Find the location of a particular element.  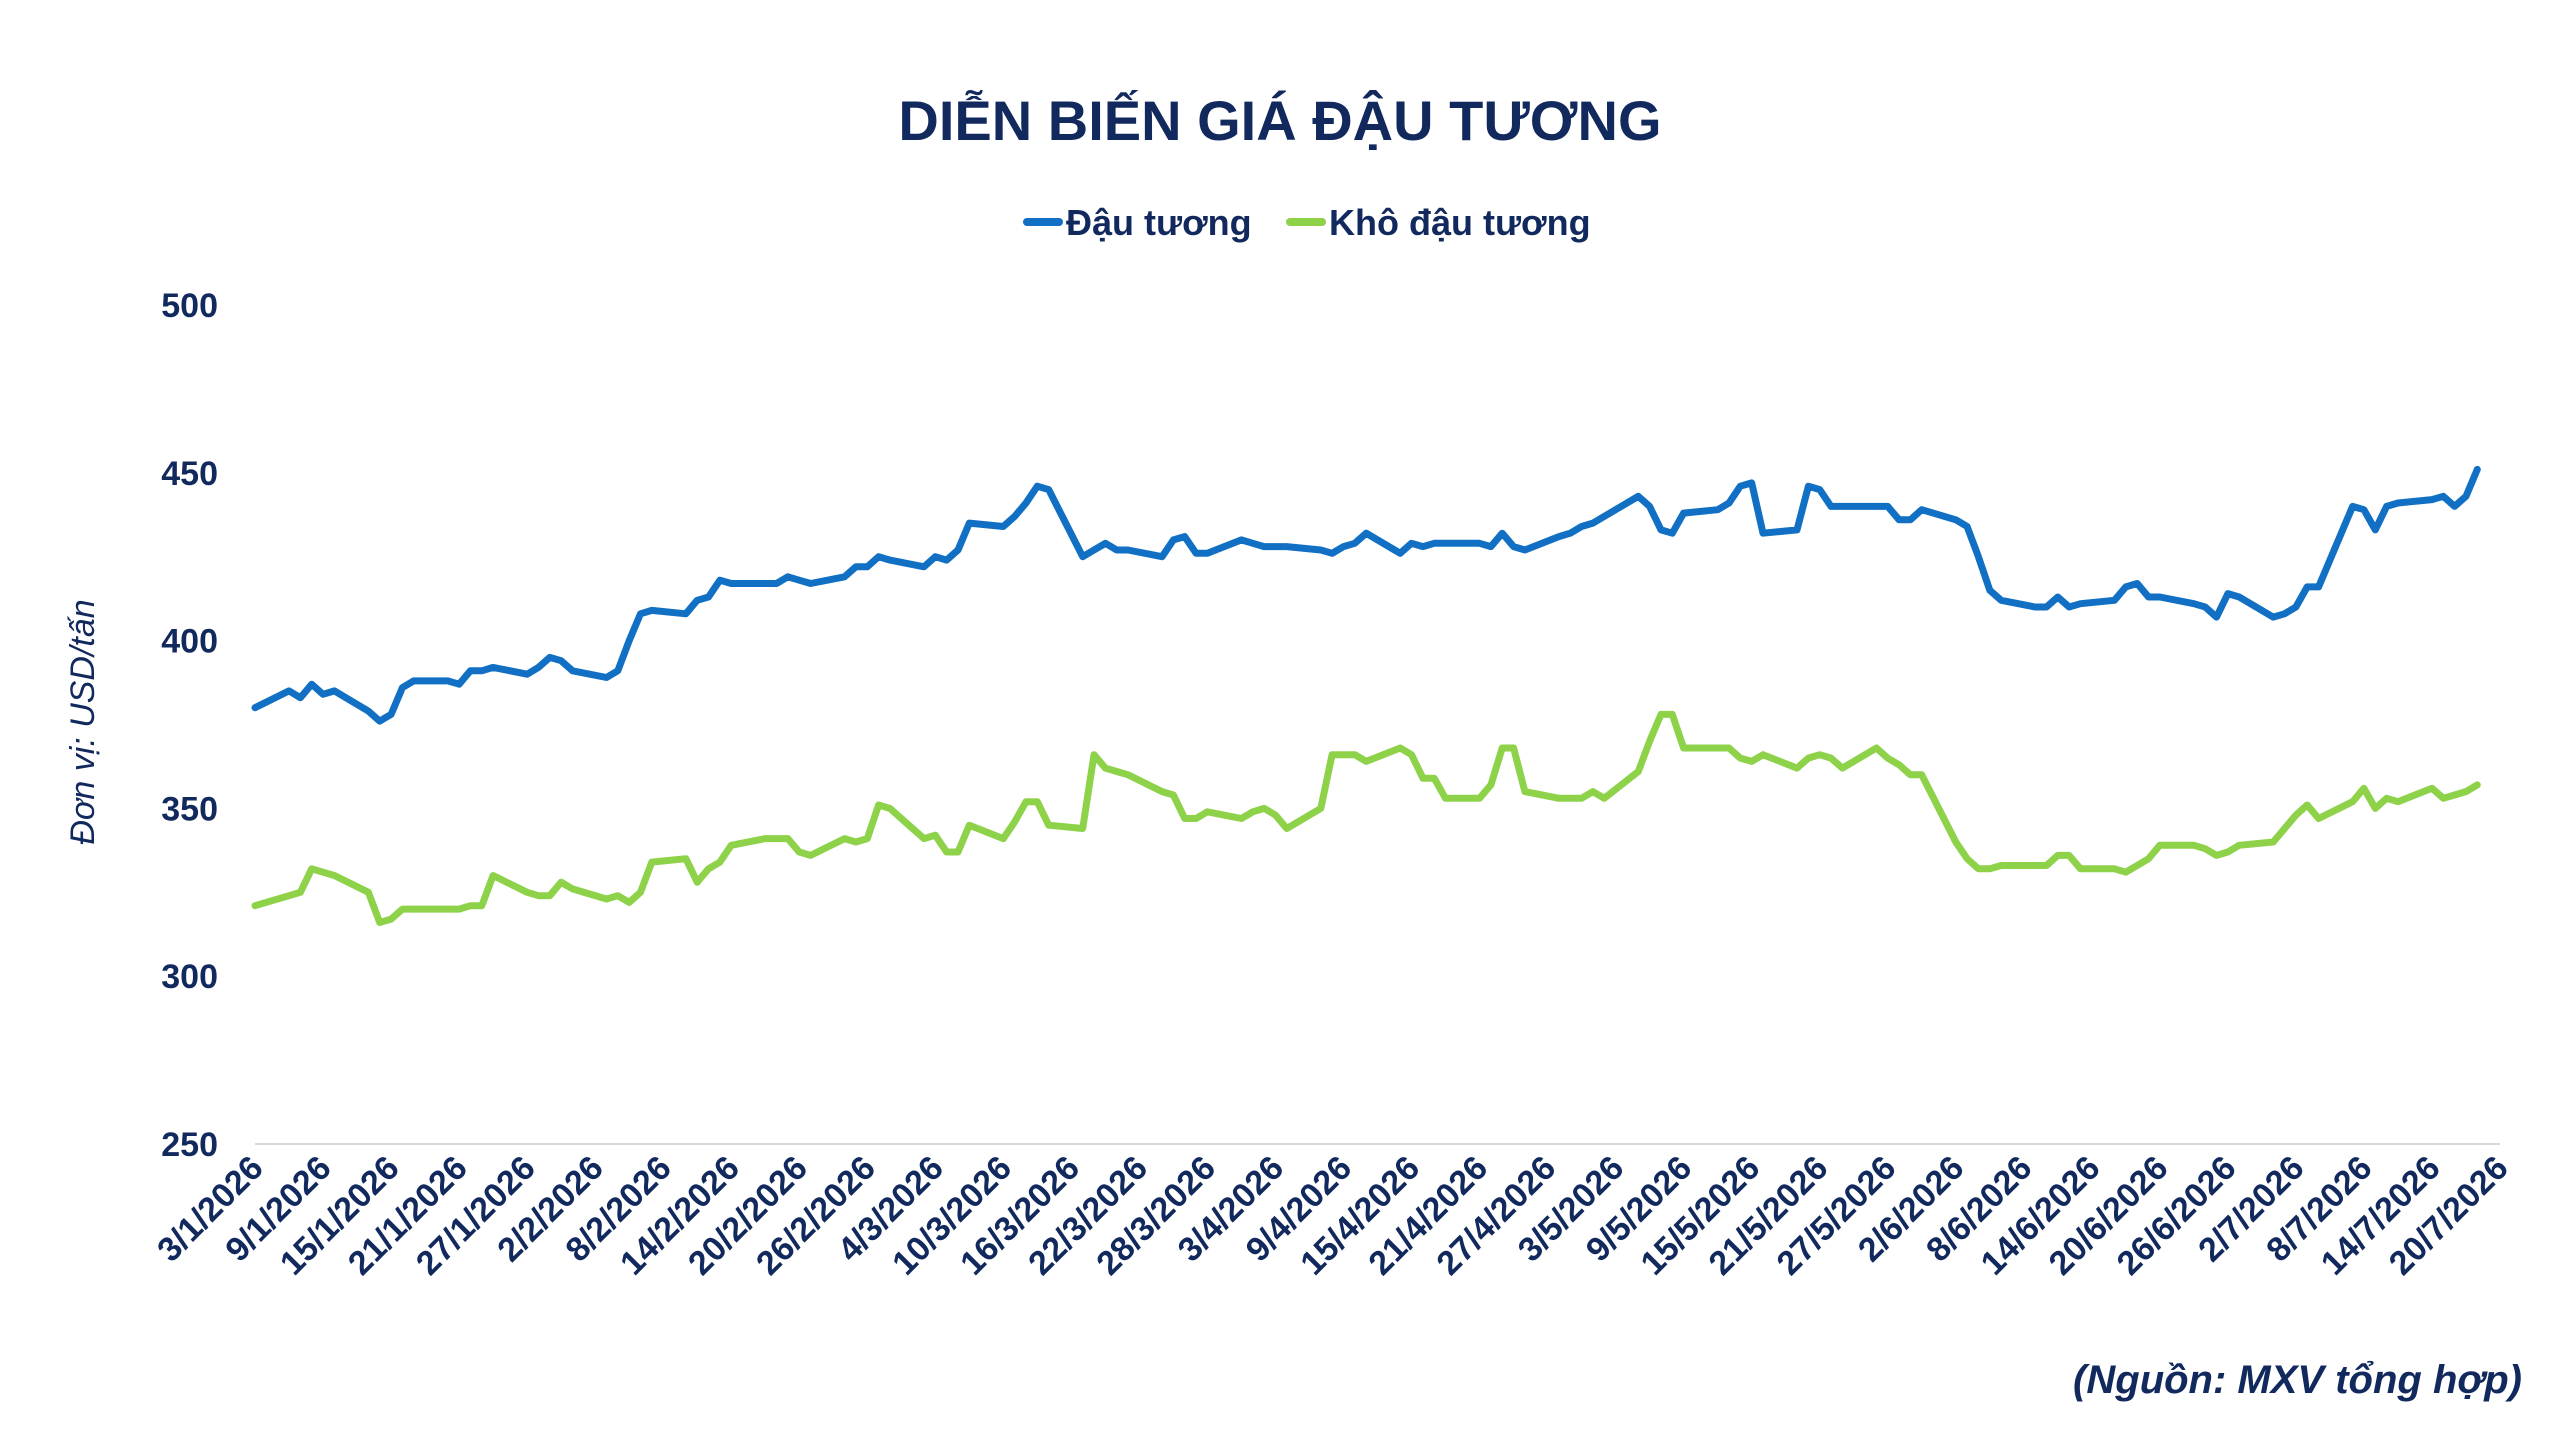

chart-title: DIỄN BIẾN GIÁ ĐẬU TƯƠNG is located at coordinates (1279, 120).